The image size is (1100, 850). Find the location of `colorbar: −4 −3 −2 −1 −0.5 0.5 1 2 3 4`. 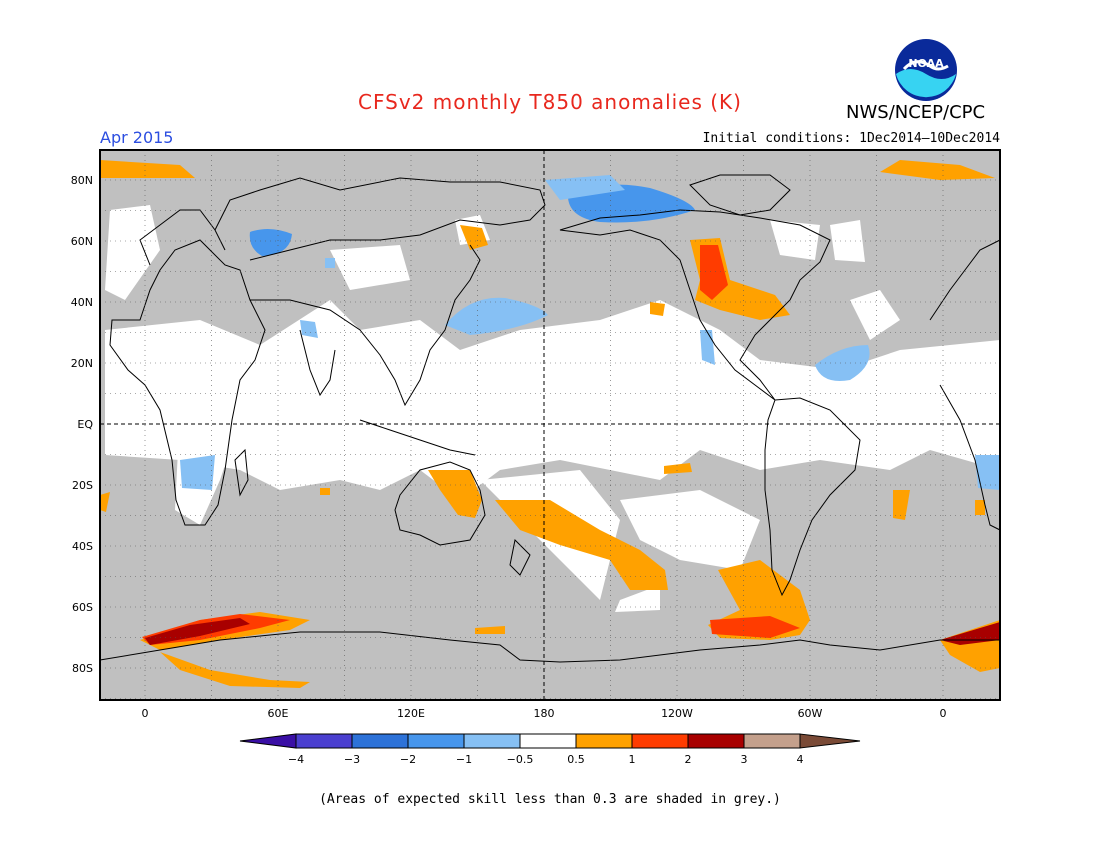

colorbar: −4 −3 −2 −1 −0.5 0.5 1 2 3 4 is located at coordinates (550, 749).